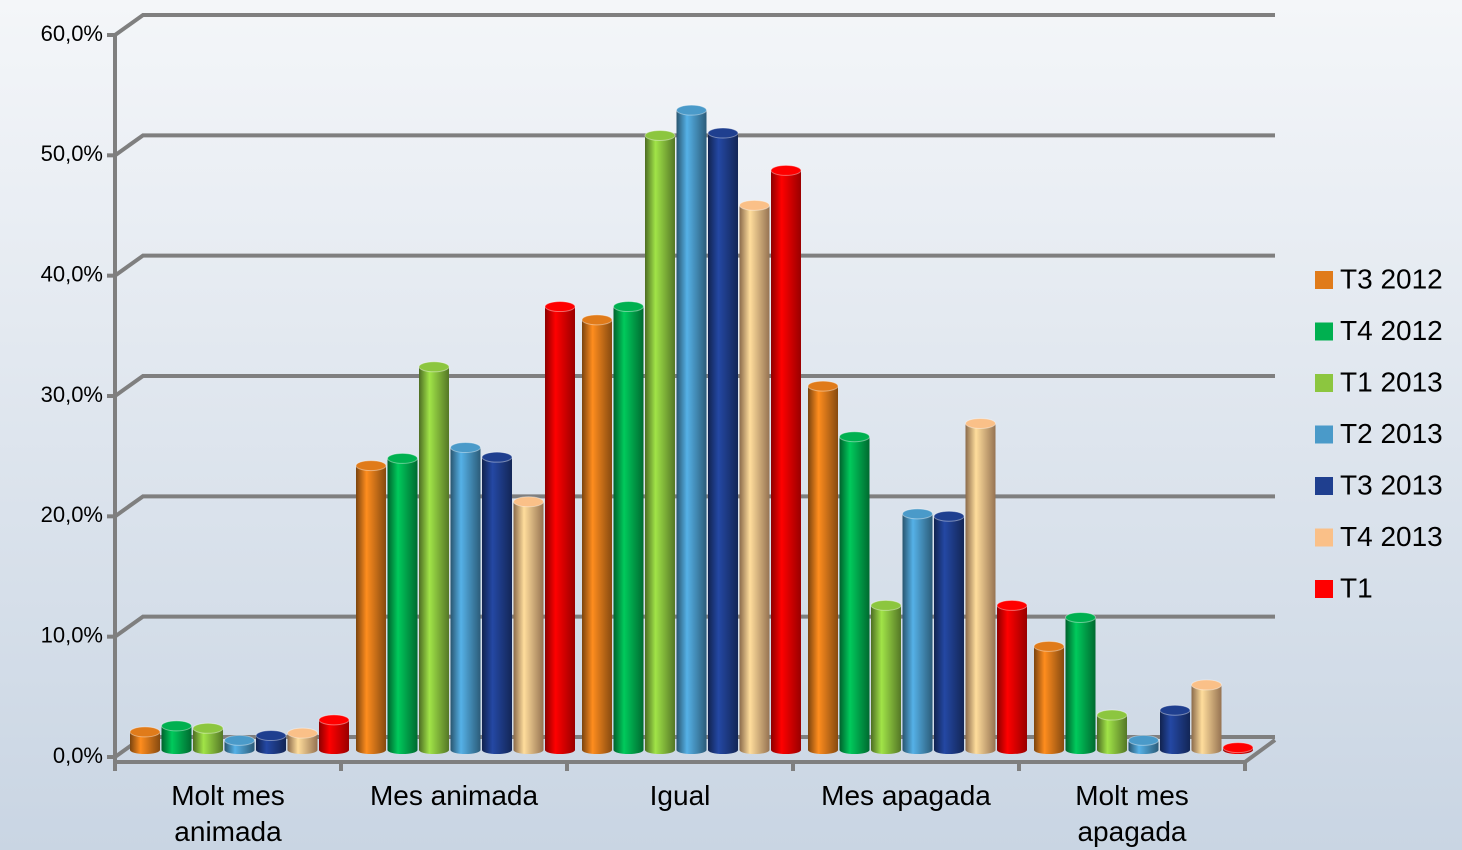  I want to click on legend-label: T2 2013, so click(1391, 433).